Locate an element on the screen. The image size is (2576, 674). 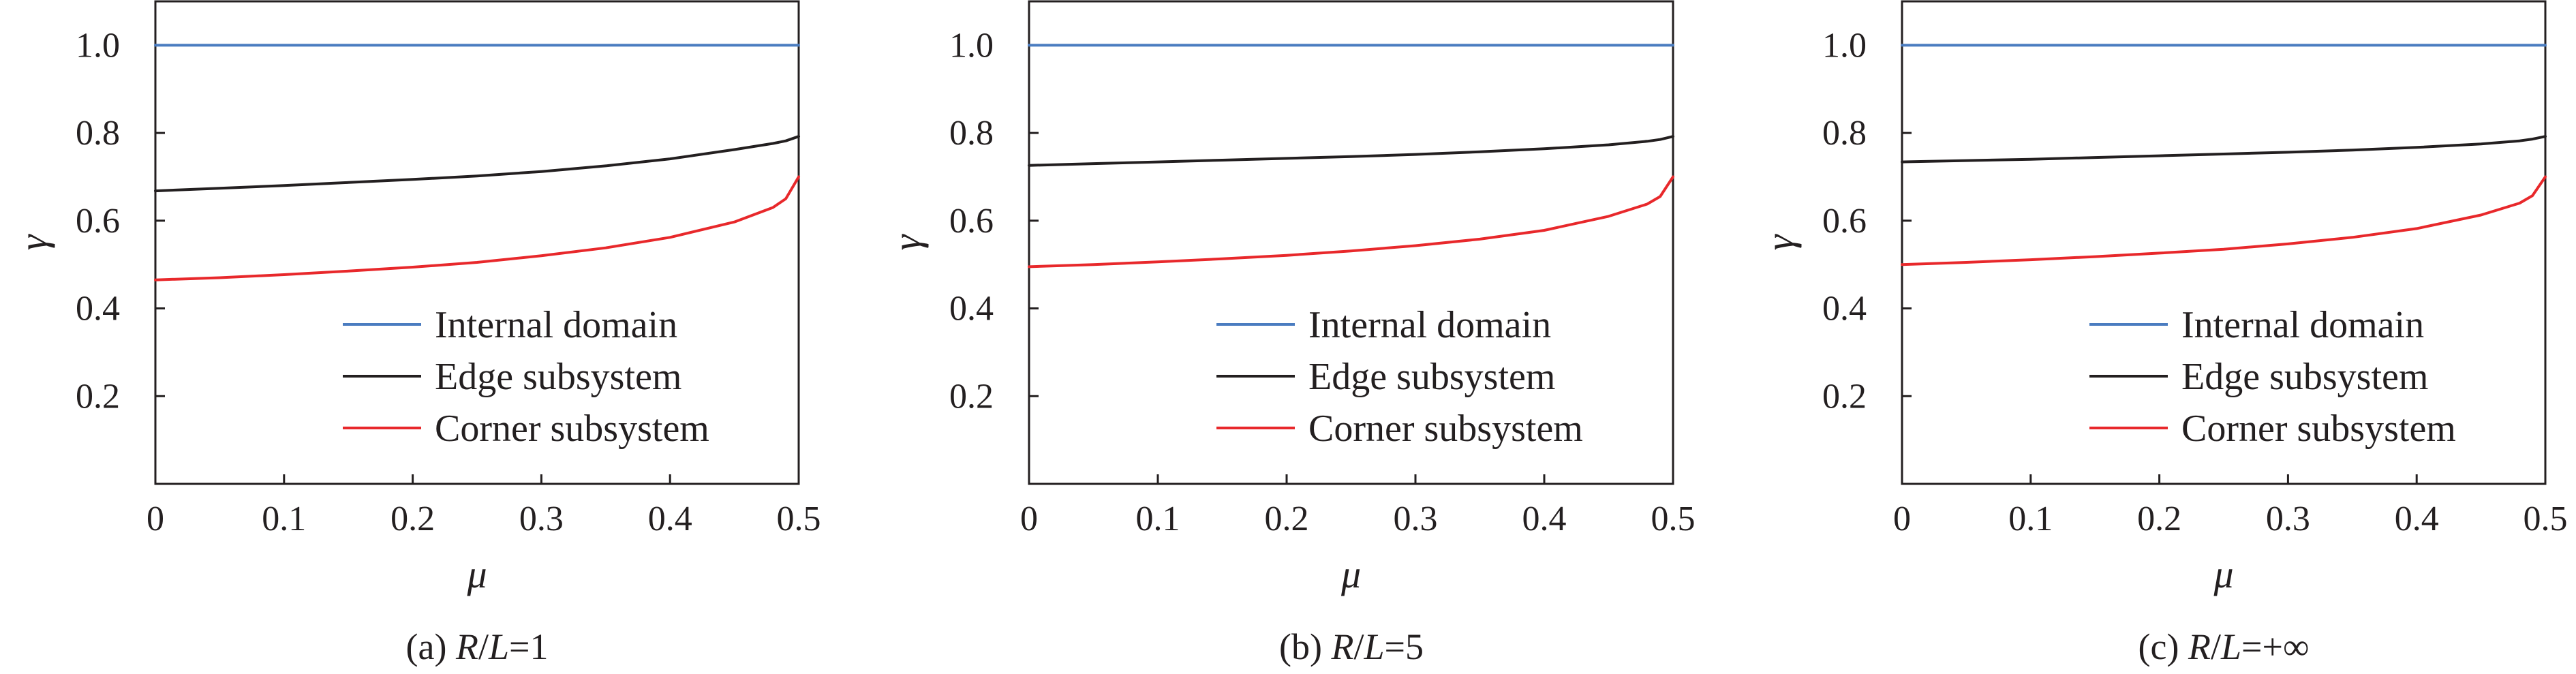
caption-prefix: (c) is located at coordinates (2163, 647).